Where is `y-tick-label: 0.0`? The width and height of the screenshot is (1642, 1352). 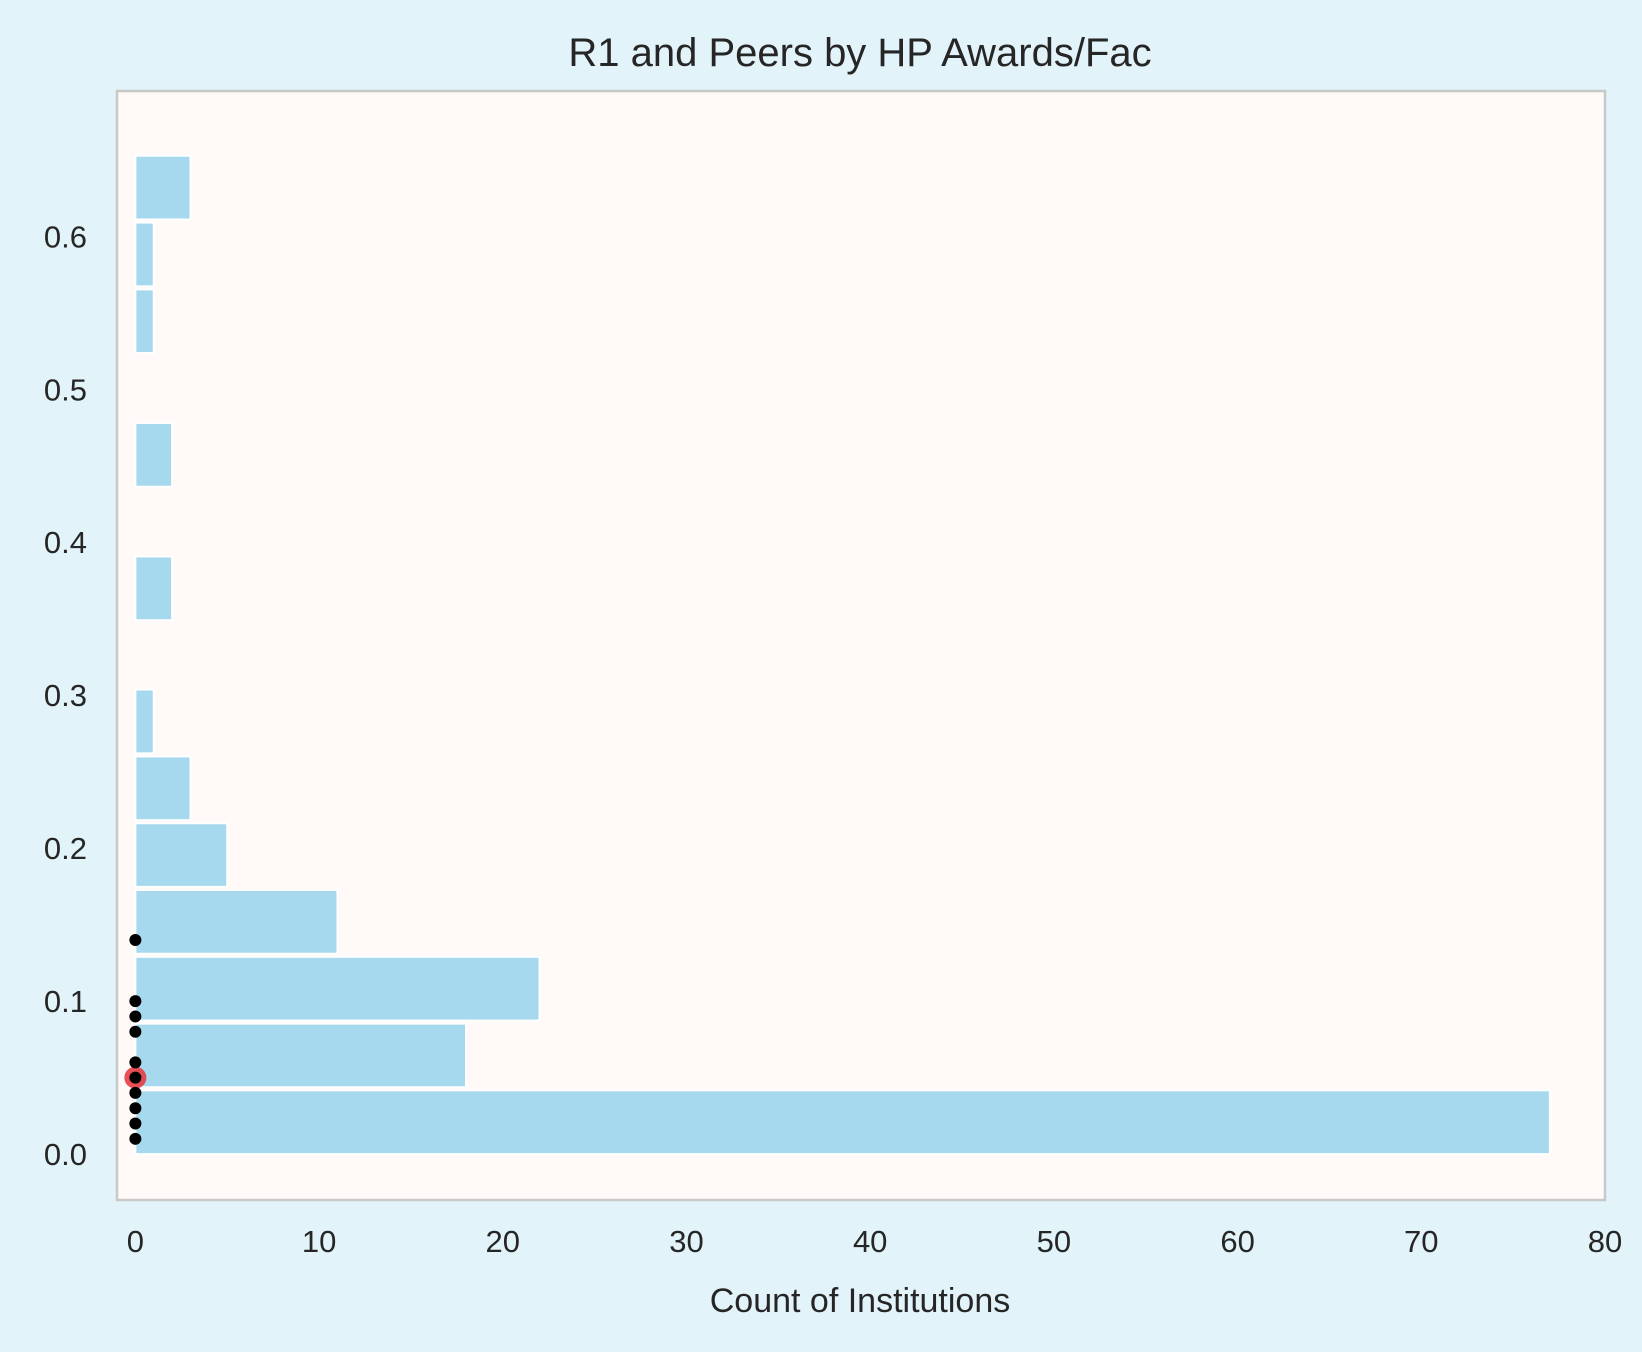
y-tick-label: 0.0 is located at coordinates (65, 1154).